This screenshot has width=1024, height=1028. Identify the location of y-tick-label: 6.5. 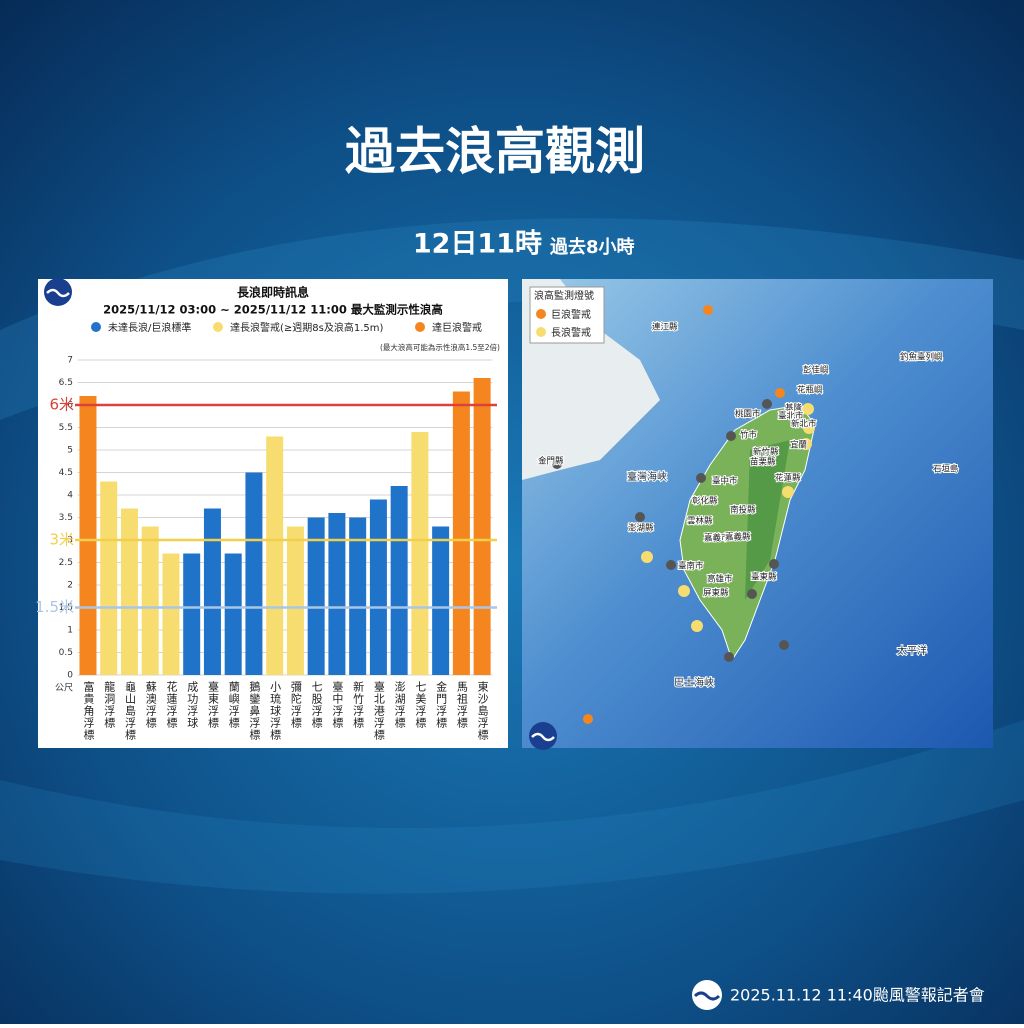
(66, 383).